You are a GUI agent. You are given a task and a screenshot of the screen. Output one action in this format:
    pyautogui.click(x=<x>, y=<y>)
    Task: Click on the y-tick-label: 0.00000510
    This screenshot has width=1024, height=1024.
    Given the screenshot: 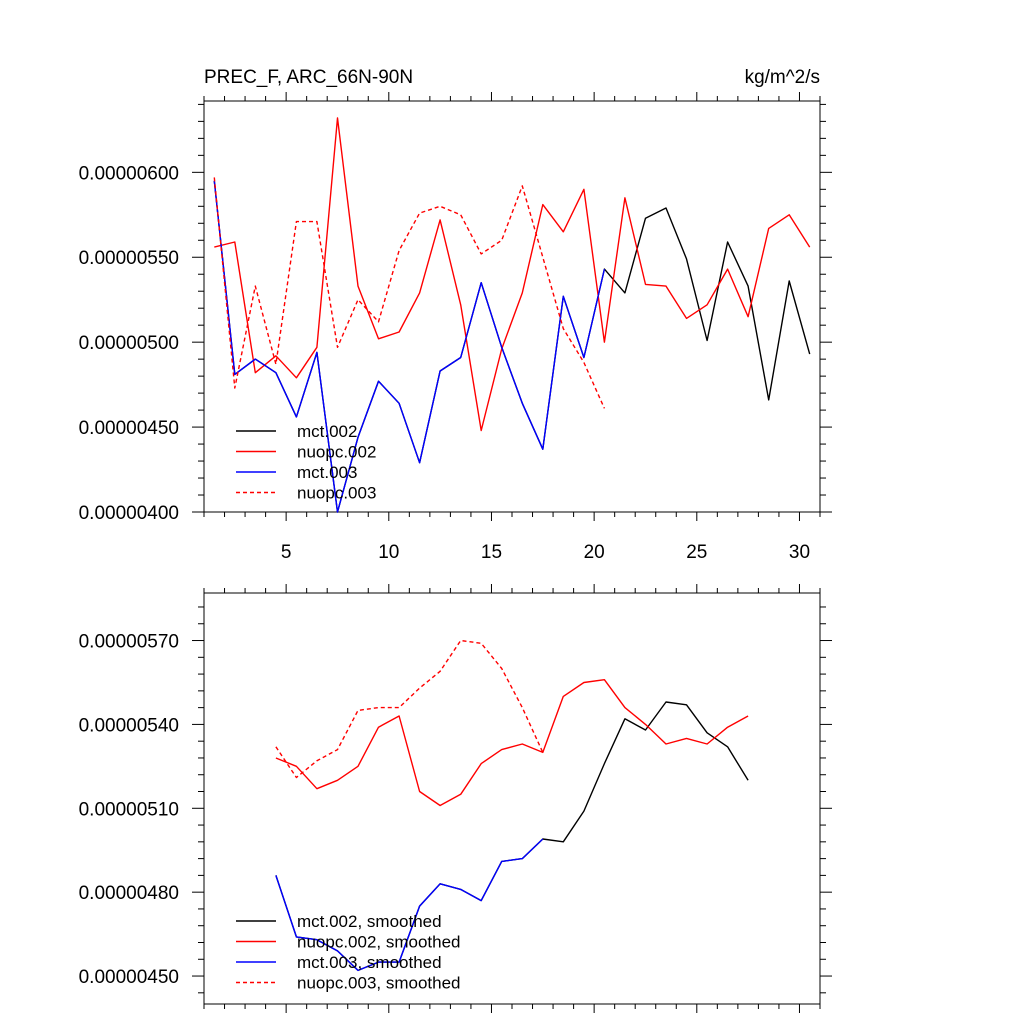 What is the action you would take?
    pyautogui.click(x=129, y=809)
    